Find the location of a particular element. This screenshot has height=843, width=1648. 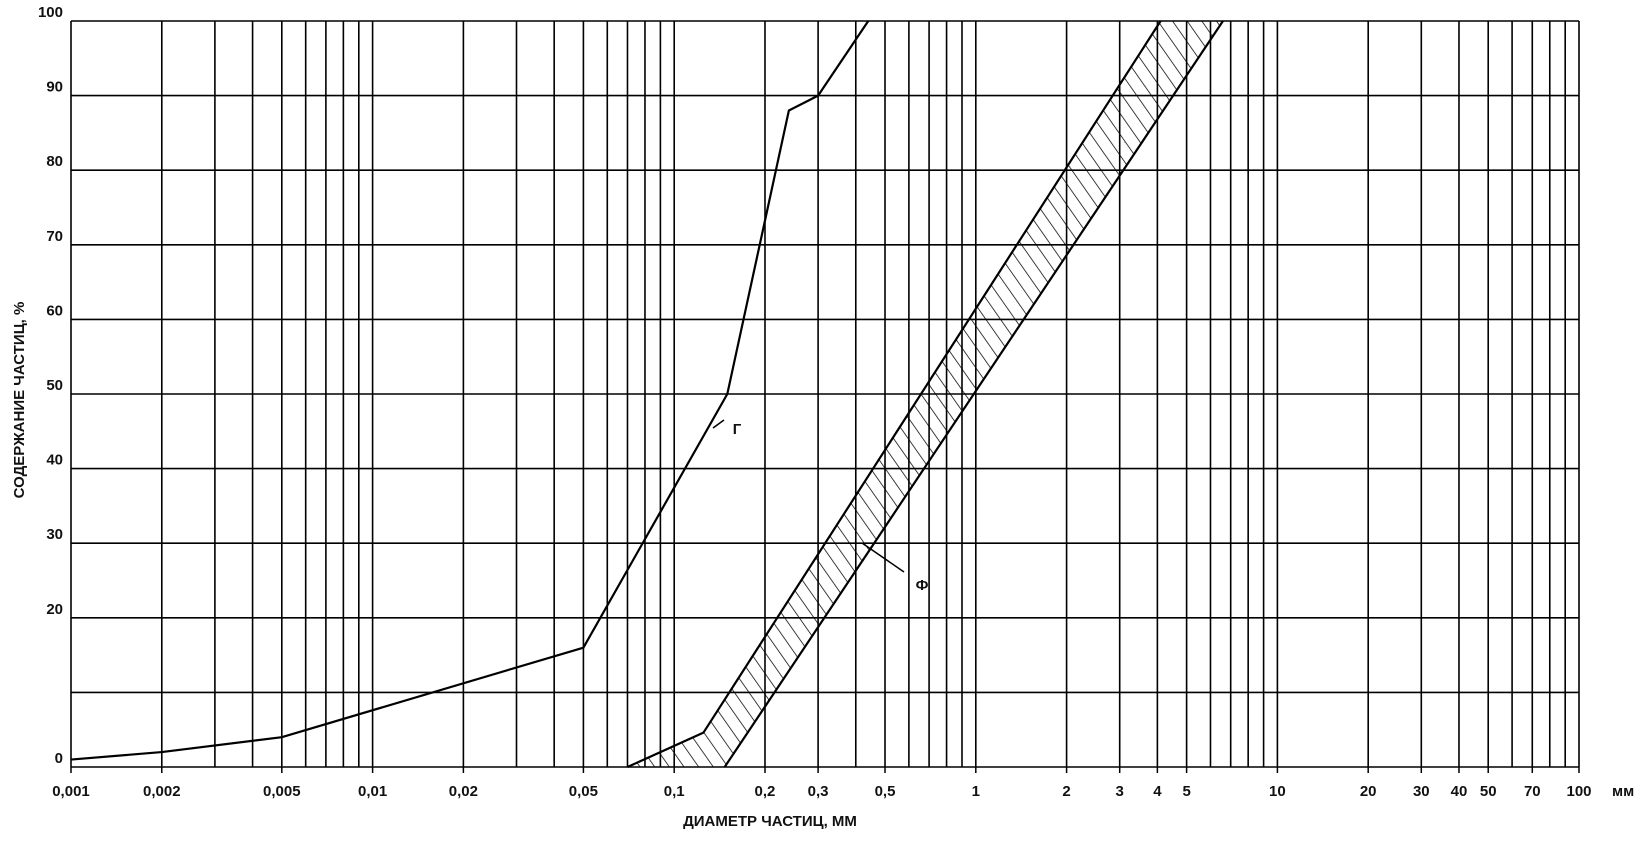

x-axis-title: ДИАМЕТР ЧАСТИЦ, ММ is located at coordinates (770, 821).